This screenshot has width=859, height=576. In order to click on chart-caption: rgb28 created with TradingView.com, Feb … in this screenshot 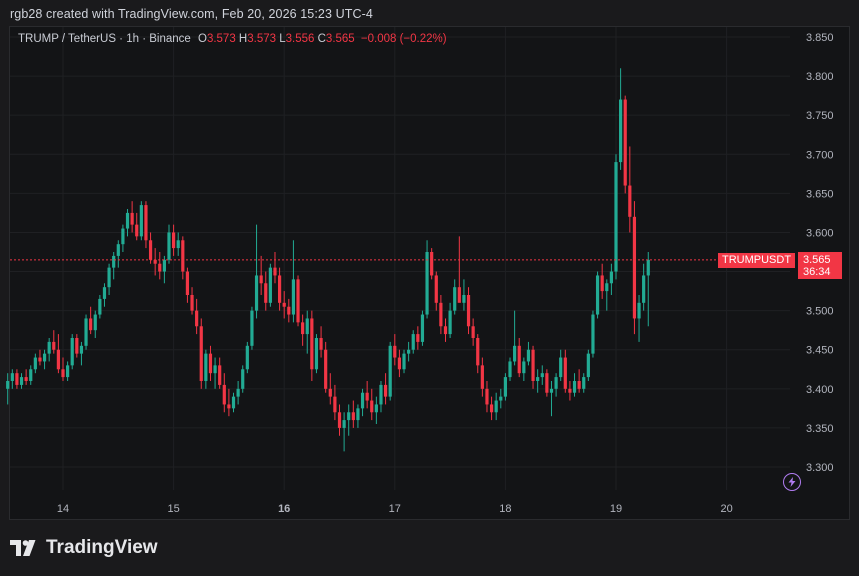, I will do `click(191, 14)`.